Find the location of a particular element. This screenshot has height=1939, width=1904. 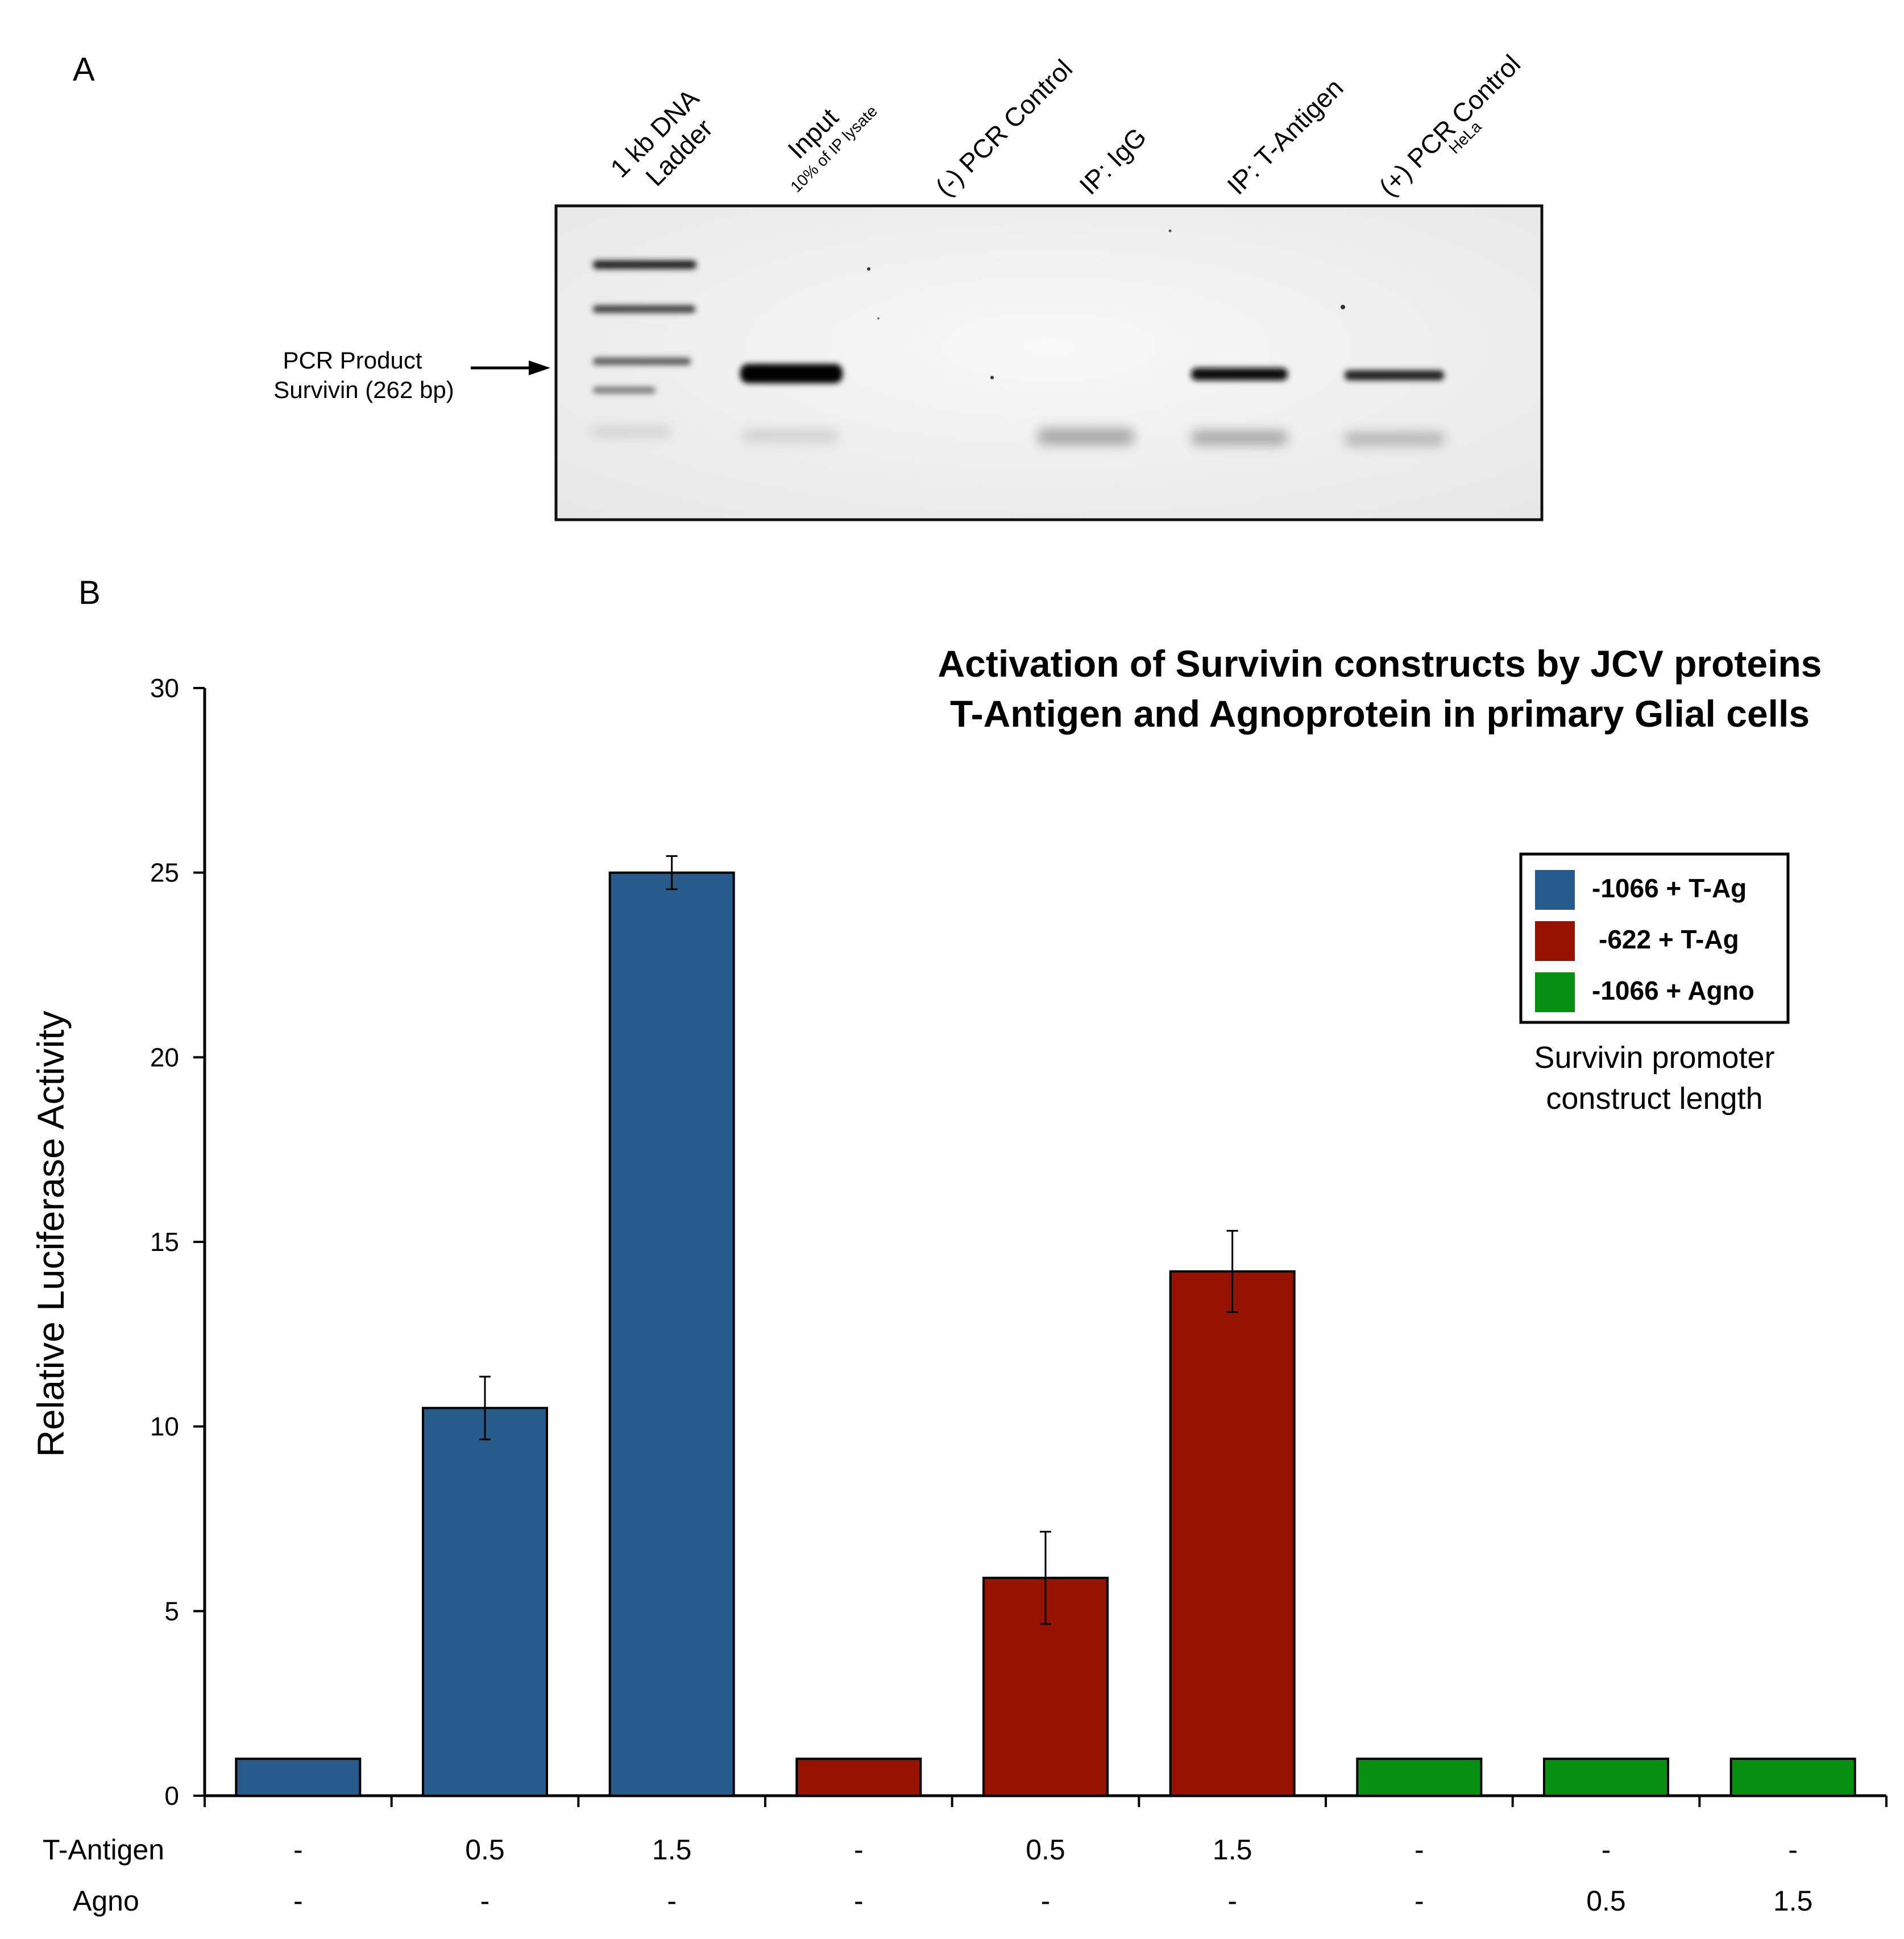

lane-label-t-antigen: IP: T-Antigen is located at coordinates (1285, 136).